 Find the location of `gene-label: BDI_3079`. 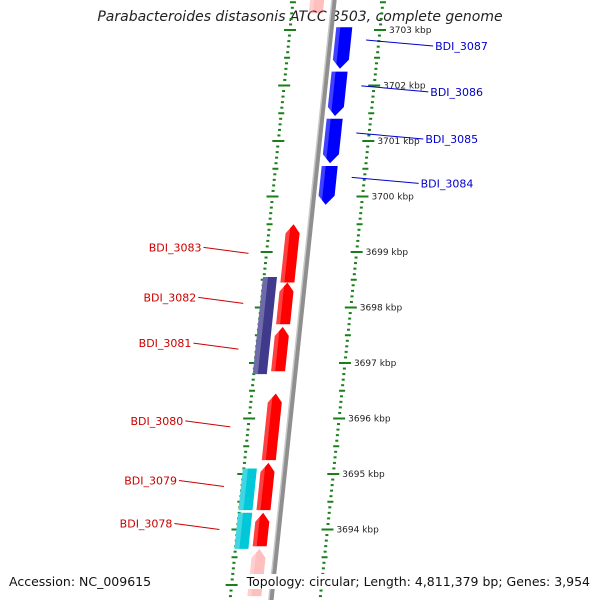

gene-label: BDI_3079 is located at coordinates (150, 480).